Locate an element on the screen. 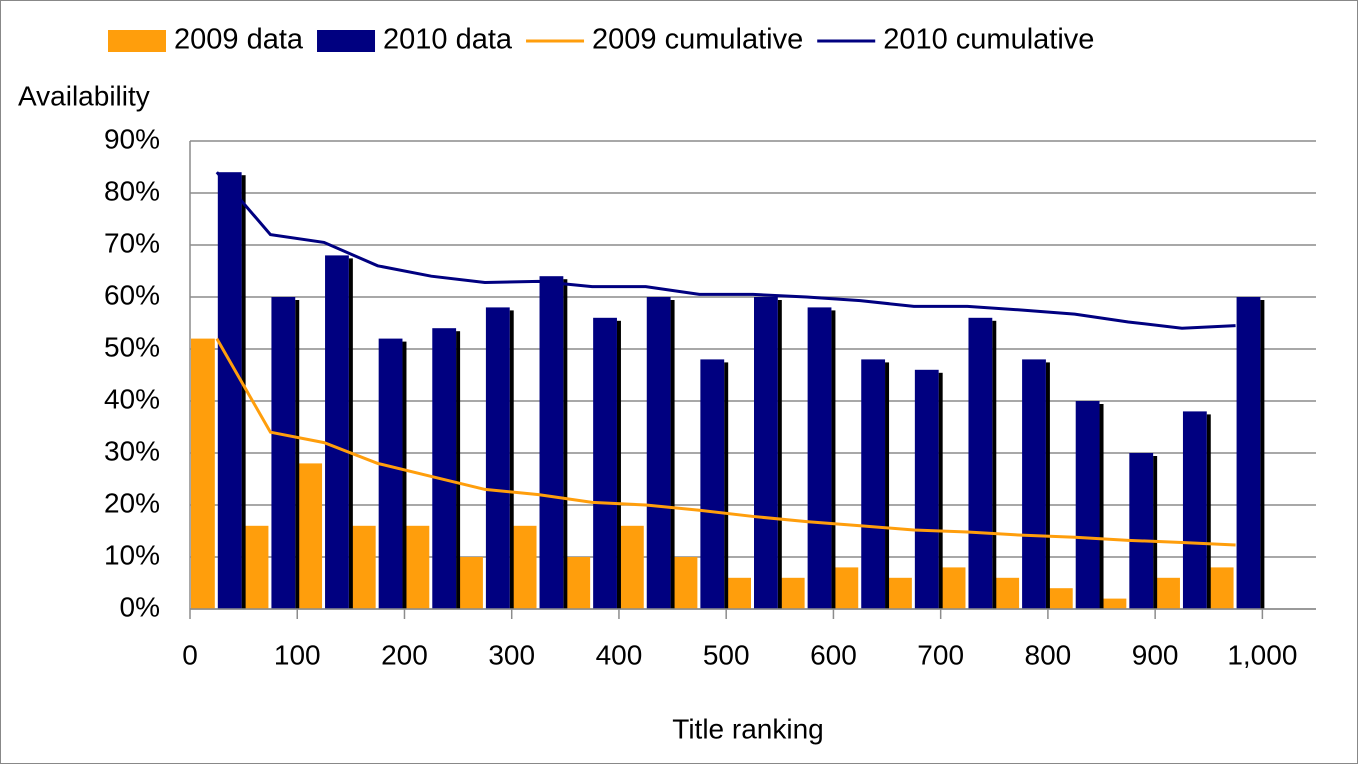 The width and height of the screenshot is (1358, 769). x-tick-label: 0 is located at coordinates (190, 654).